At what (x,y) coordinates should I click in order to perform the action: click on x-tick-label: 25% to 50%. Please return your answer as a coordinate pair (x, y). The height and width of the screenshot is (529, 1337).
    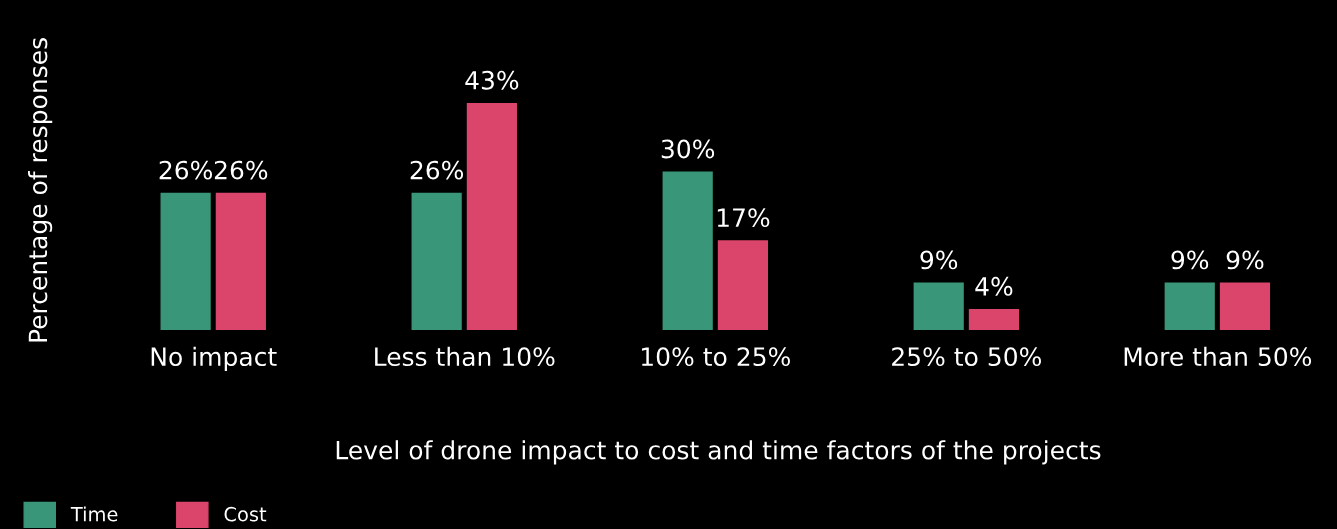
    Looking at the image, I should click on (967, 357).